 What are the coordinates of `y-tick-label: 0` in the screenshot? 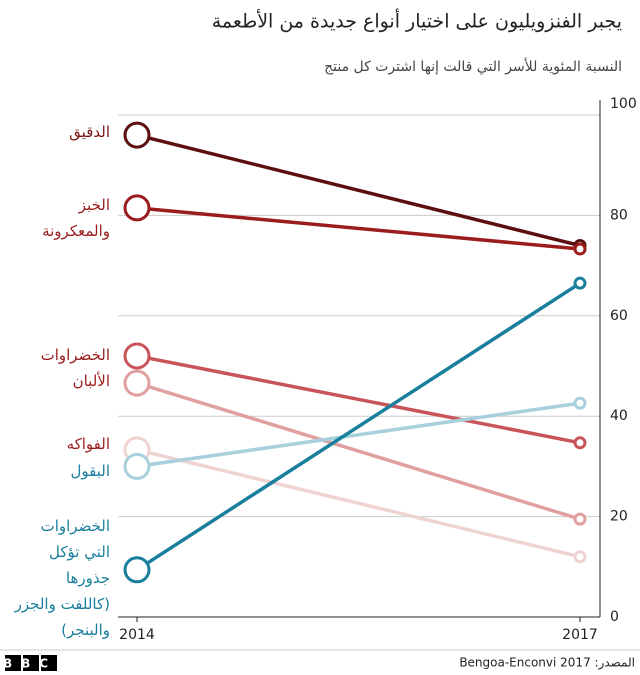 It's located at (614, 617).